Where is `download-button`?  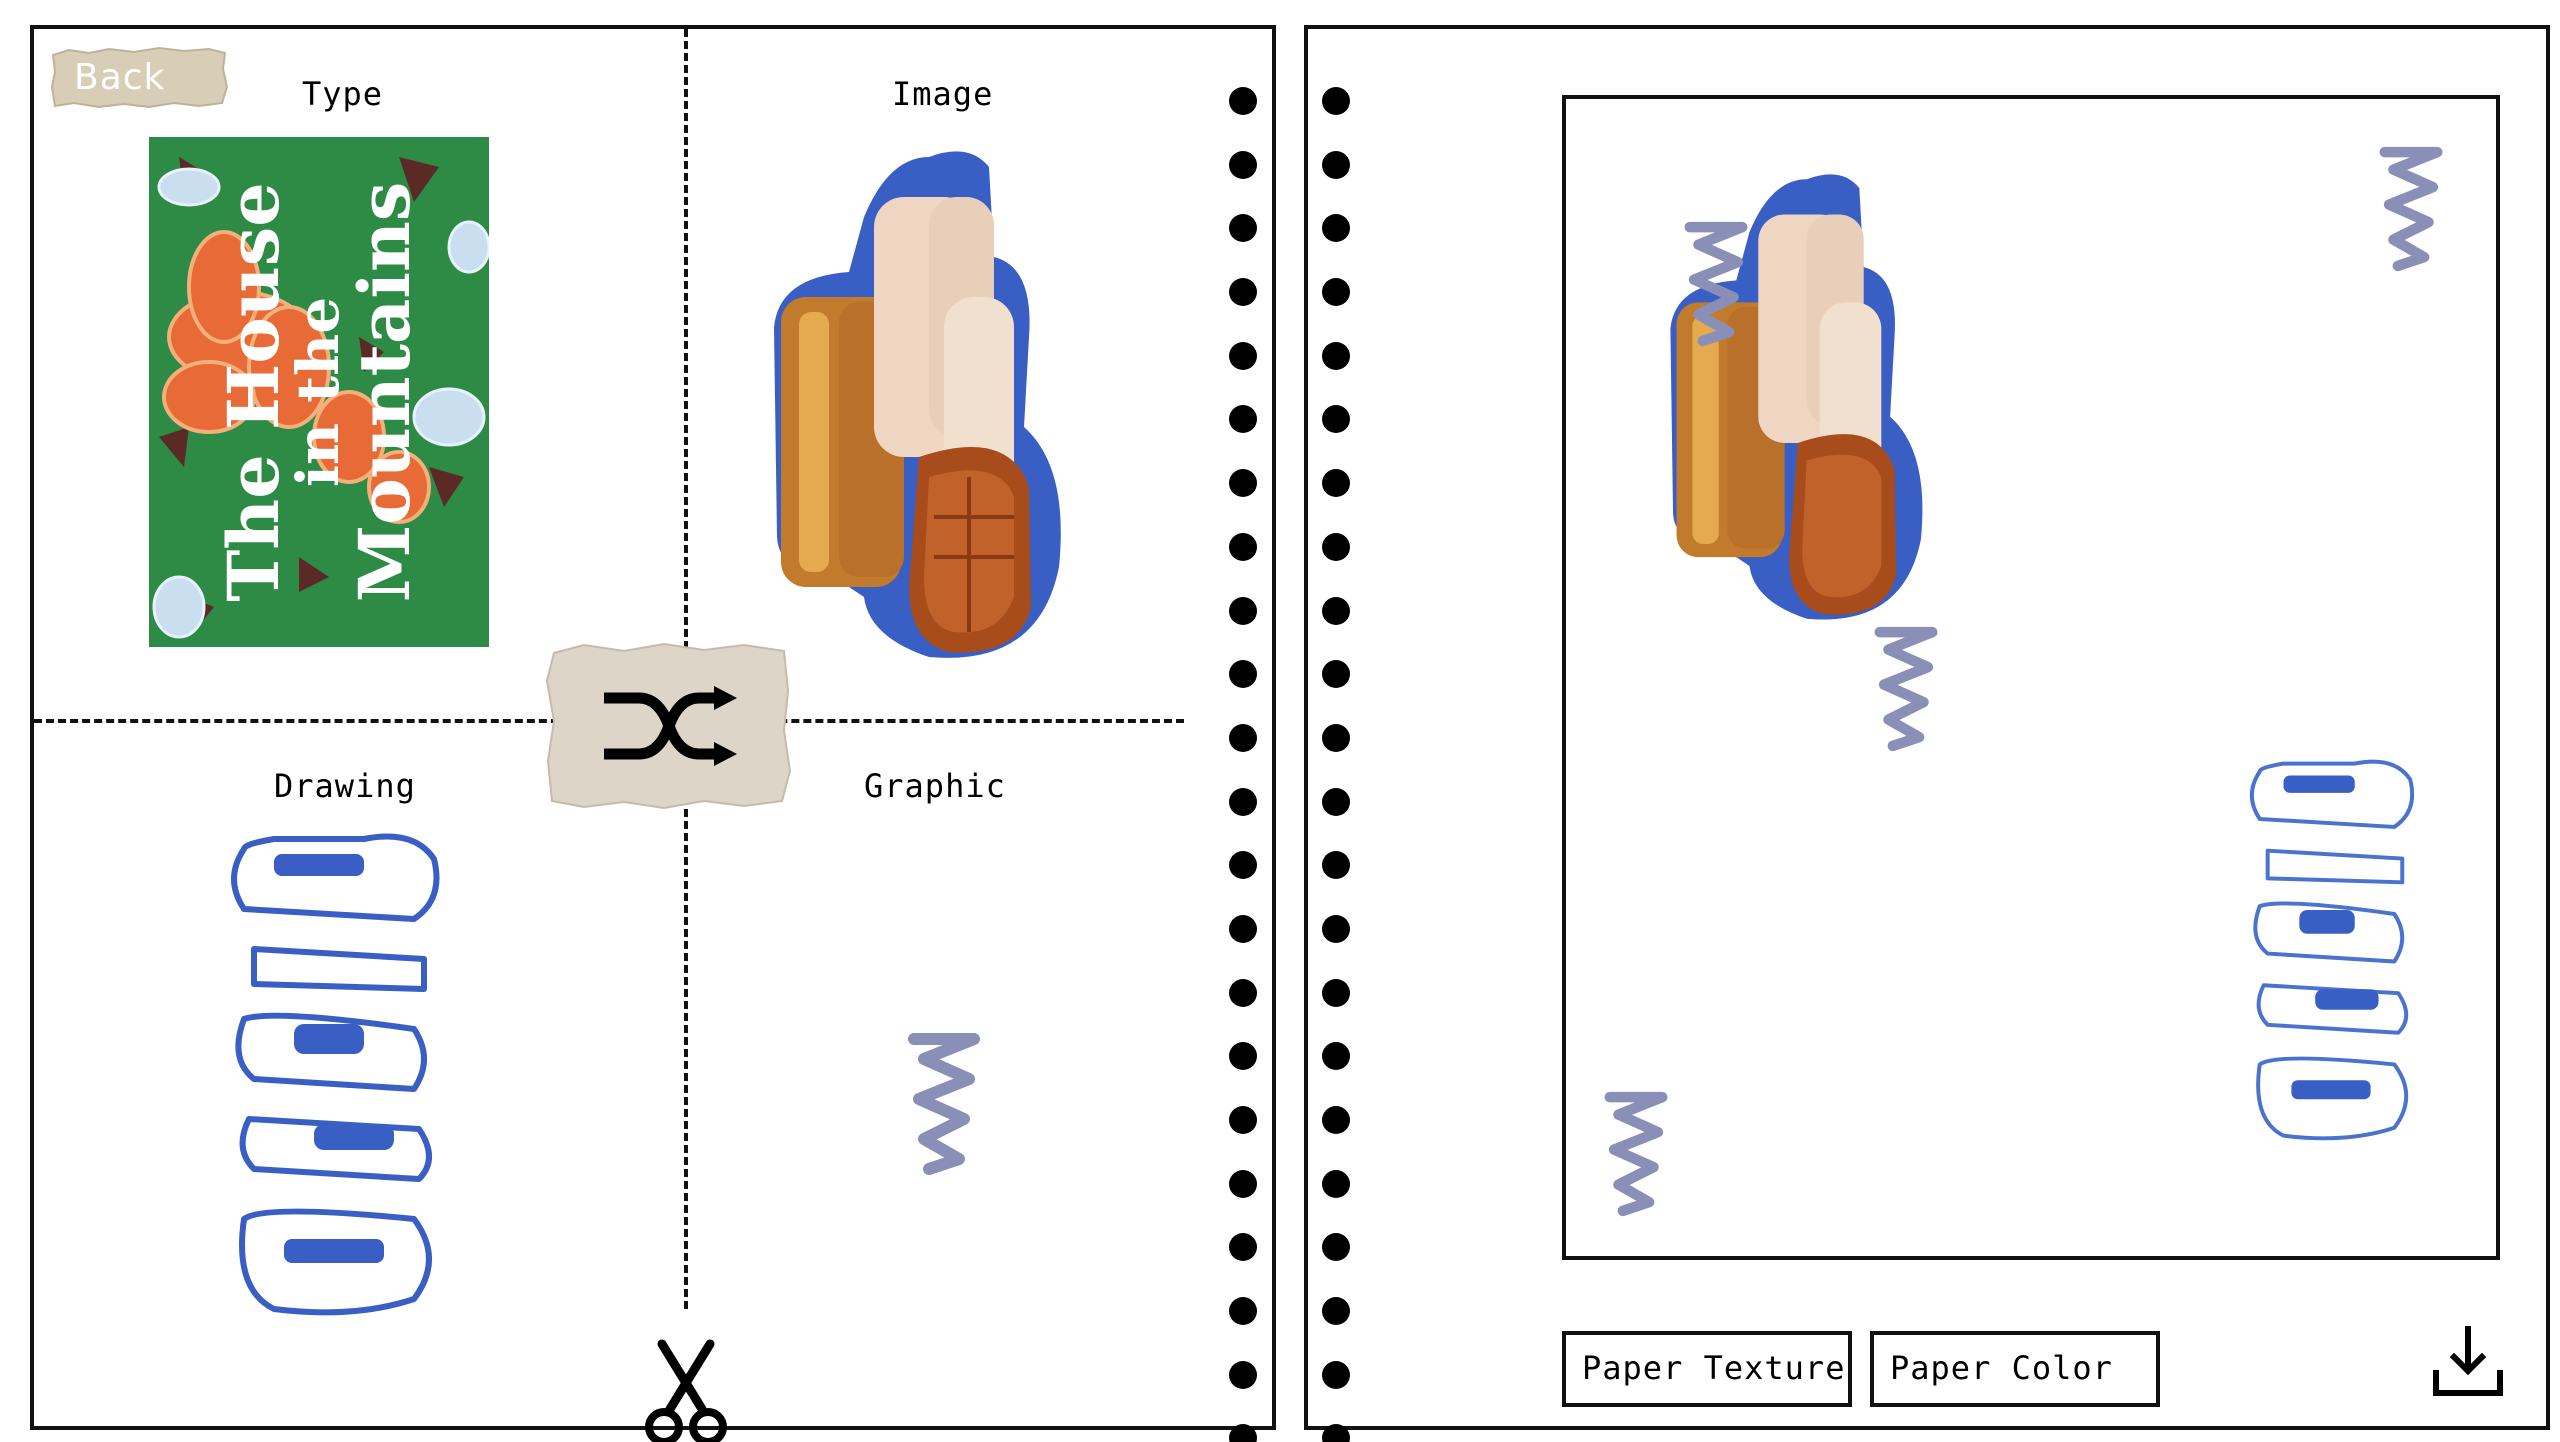
download-button is located at coordinates (2468, 1361).